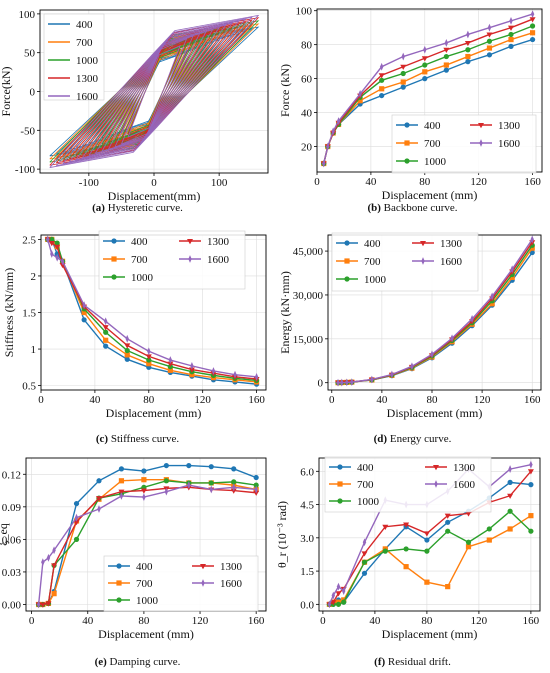 The image size is (550, 673). I want to click on x-tick-label: 0, so click(41, 400).